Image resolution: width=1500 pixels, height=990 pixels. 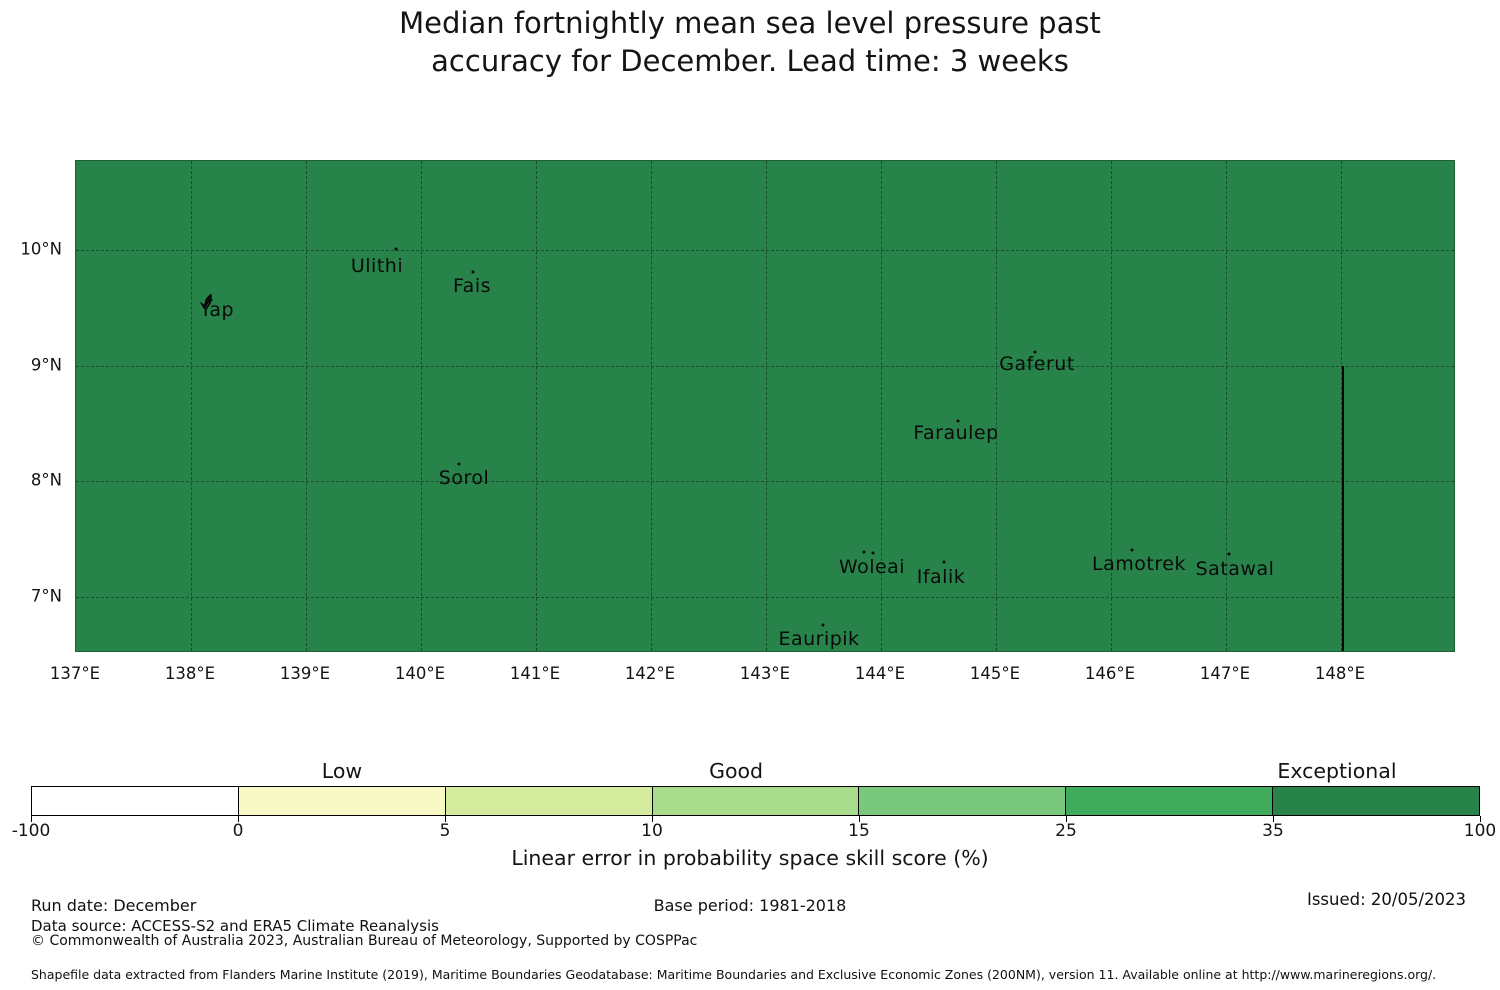 I want to click on colorbar-tick-label: 10, so click(x=652, y=831).